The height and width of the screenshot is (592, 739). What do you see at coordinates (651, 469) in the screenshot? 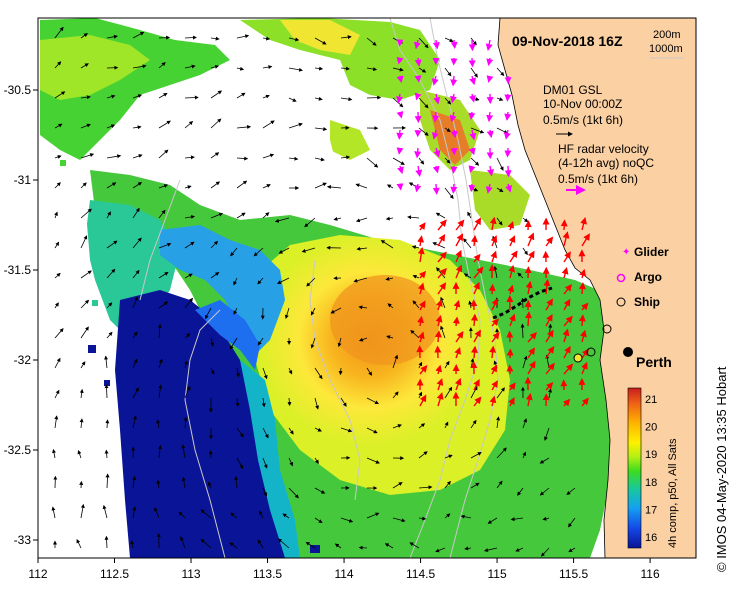
I see `colorbar-ticks: 21 20 19 18 17 16` at bounding box center [651, 469].